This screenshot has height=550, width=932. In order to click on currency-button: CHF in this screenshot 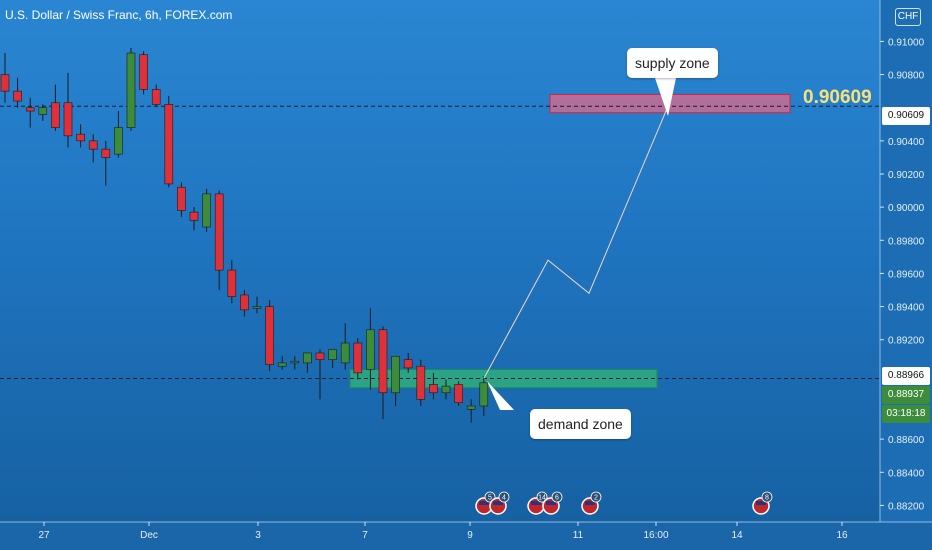, I will do `click(908, 17)`.